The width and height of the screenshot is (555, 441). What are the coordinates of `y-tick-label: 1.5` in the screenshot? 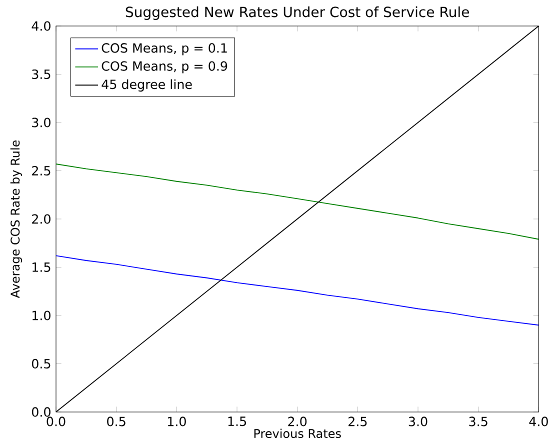 It's located at (41, 267).